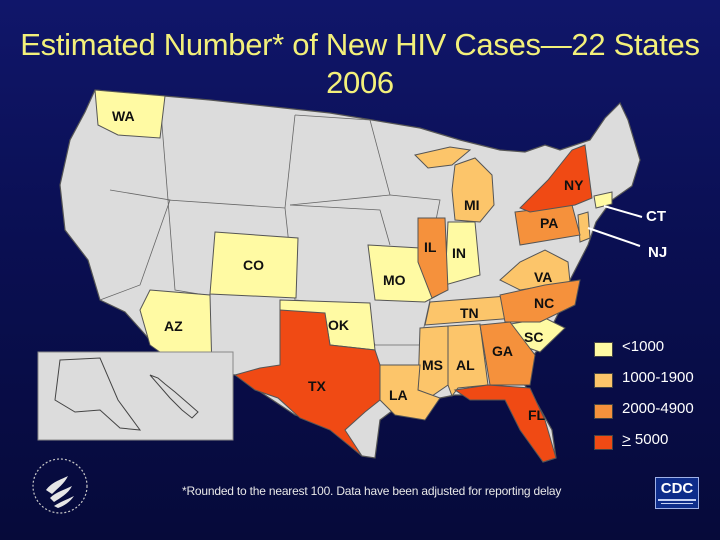 The image size is (720, 540). I want to click on state-CO, so click(254, 265).